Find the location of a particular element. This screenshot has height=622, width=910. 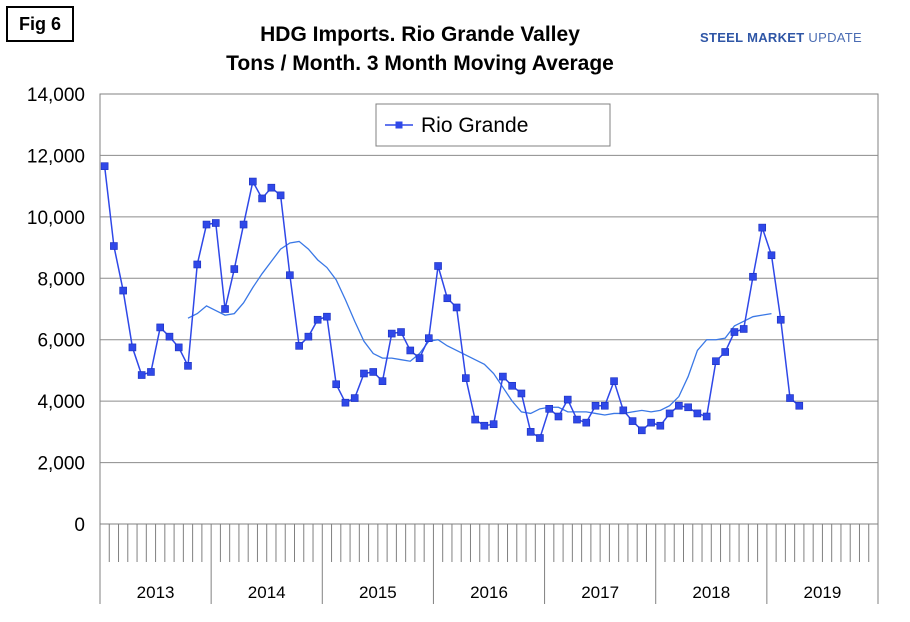

legend-box is located at coordinates (493, 125).